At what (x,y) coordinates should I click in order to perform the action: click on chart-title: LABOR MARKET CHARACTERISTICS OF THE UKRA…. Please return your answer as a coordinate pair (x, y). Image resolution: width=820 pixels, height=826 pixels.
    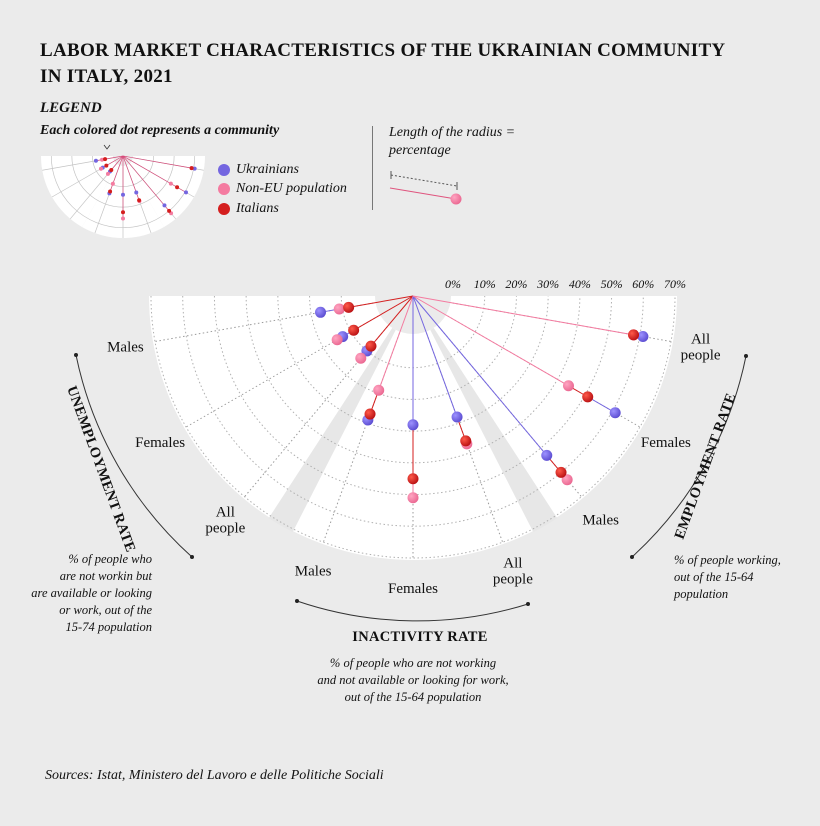
    Looking at the image, I should click on (400, 64).